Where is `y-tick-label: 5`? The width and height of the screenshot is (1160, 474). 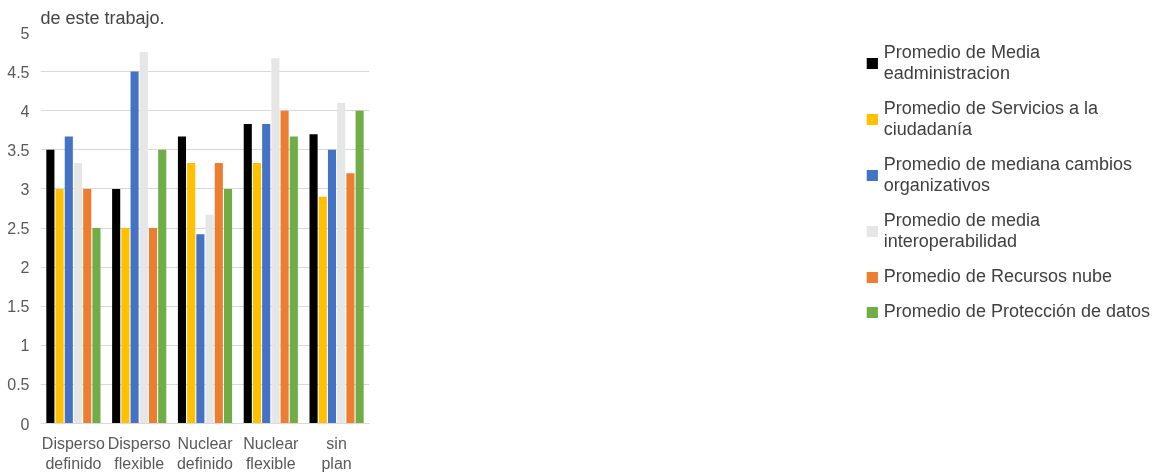
y-tick-label: 5 is located at coordinates (25, 33).